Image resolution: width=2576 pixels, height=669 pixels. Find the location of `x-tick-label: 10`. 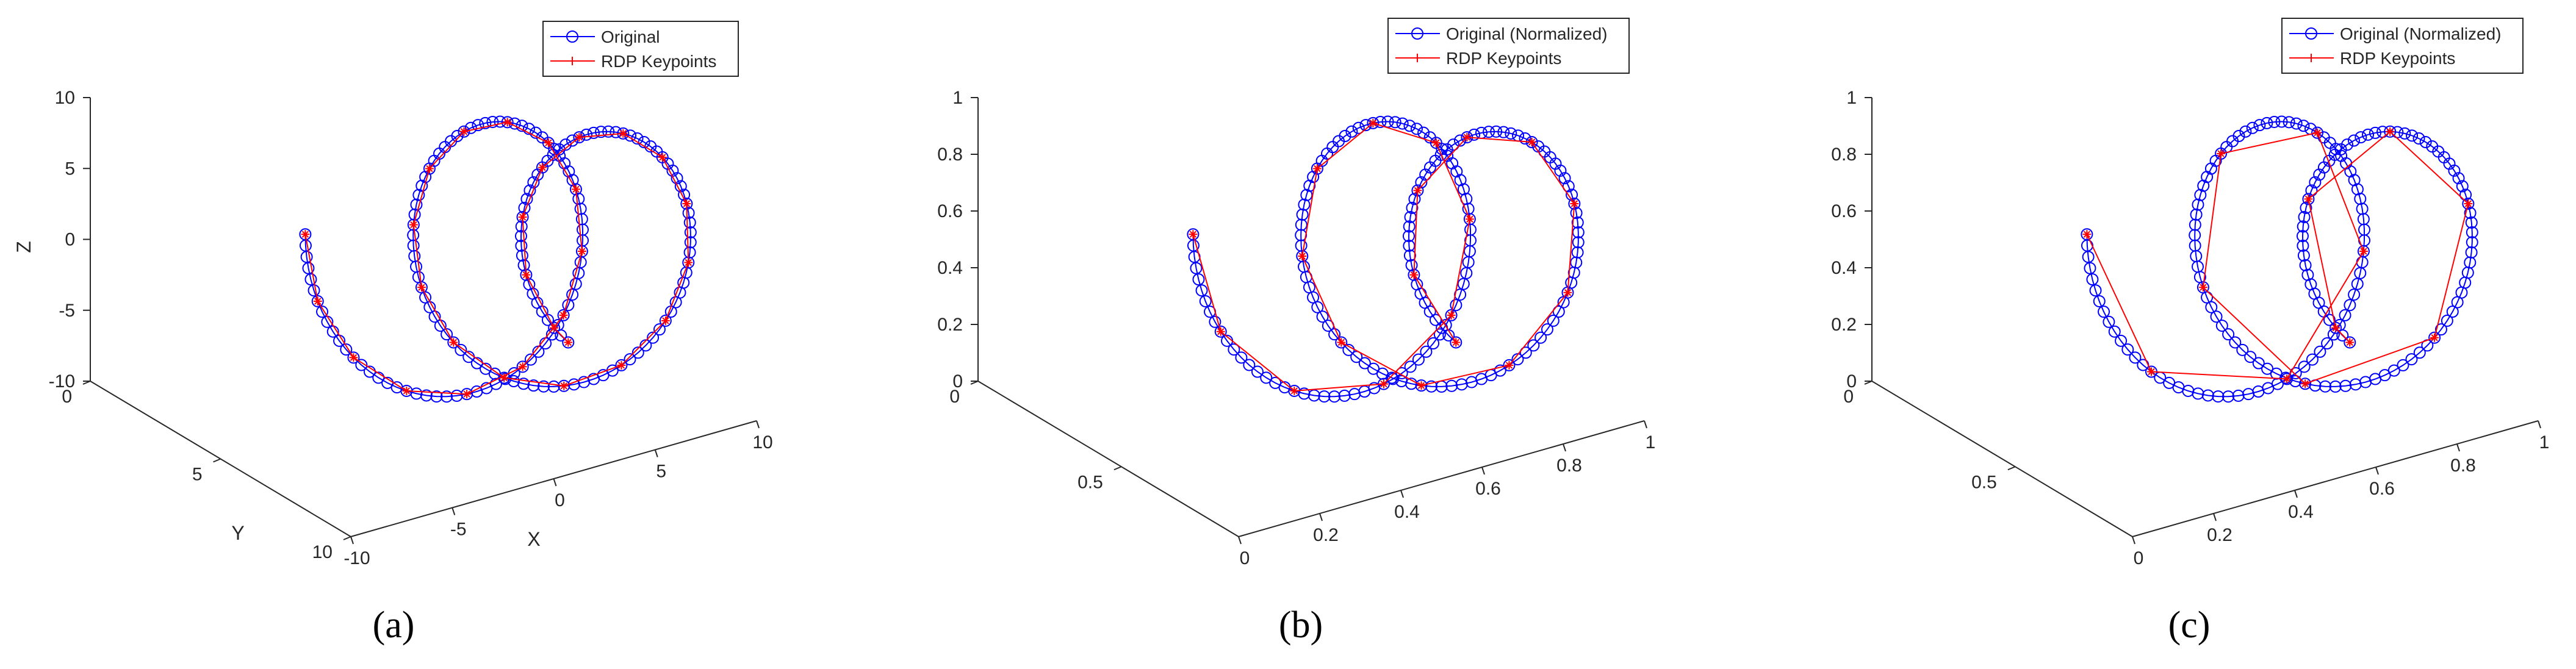

x-tick-label: 10 is located at coordinates (762, 442).